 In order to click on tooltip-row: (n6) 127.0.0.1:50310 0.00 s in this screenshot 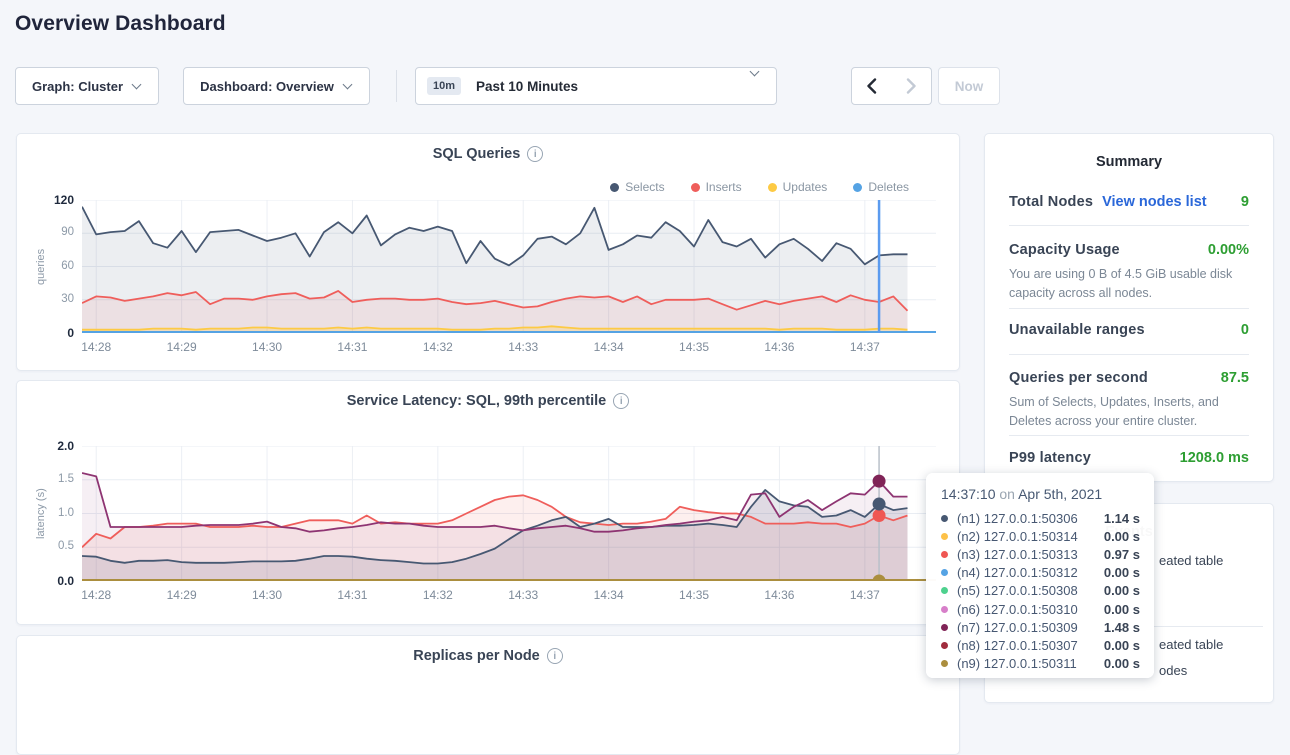, I will do `click(1040, 609)`.